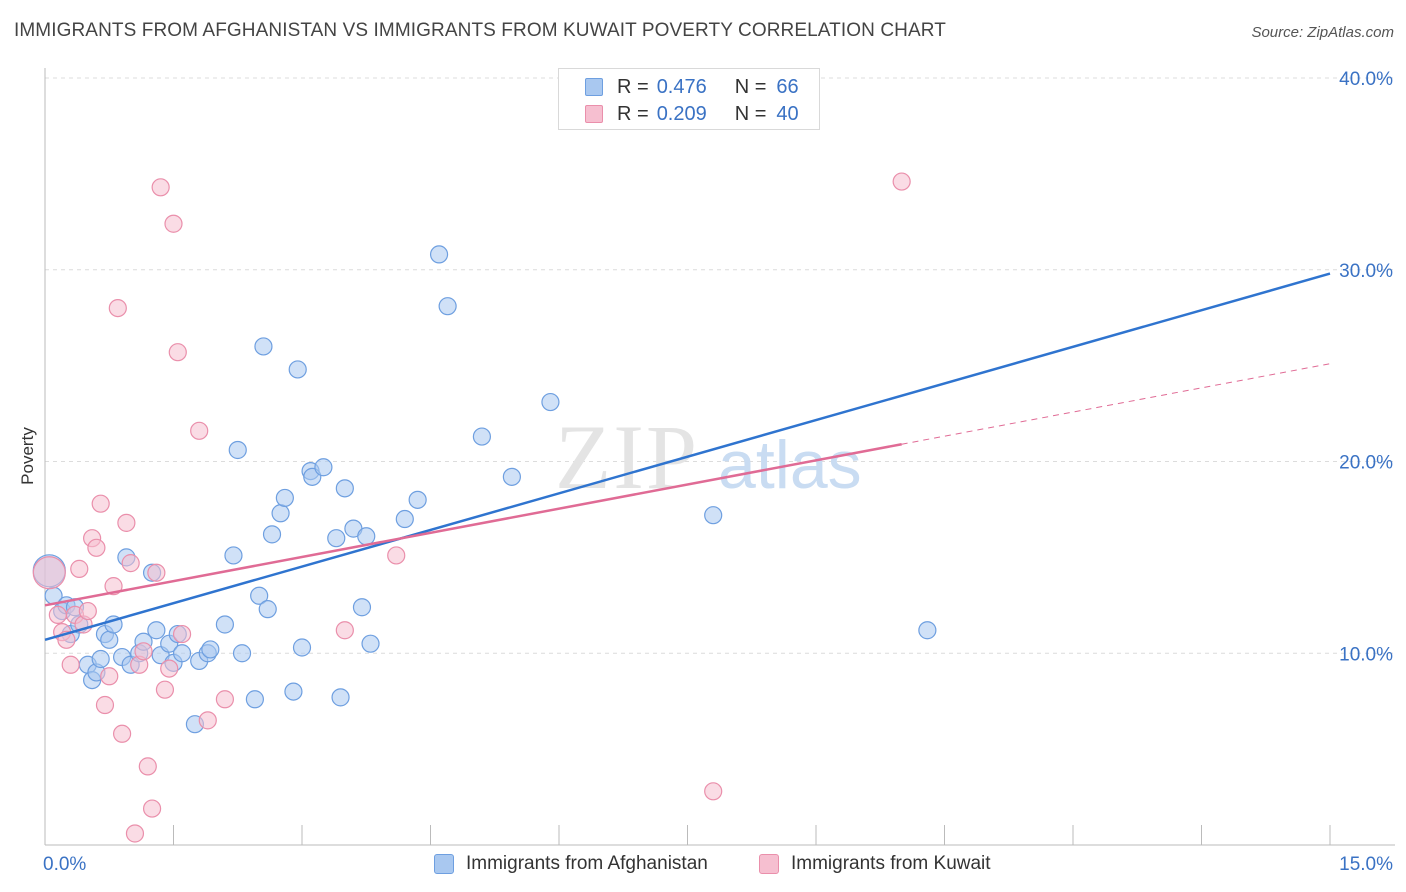 The width and height of the screenshot is (1406, 892). I want to click on bottom-legend-label-afghanistan: Immigrants from Afghanistan, so click(587, 863).